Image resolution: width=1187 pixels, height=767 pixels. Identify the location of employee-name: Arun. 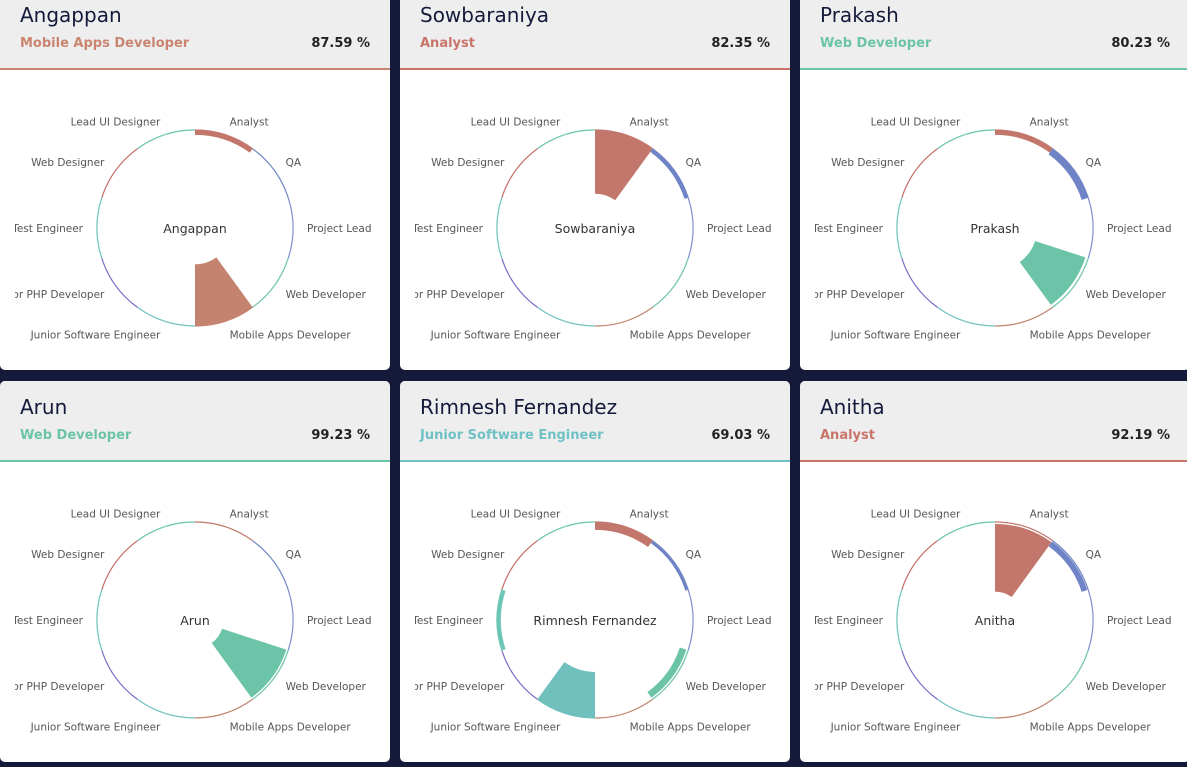
(44, 407).